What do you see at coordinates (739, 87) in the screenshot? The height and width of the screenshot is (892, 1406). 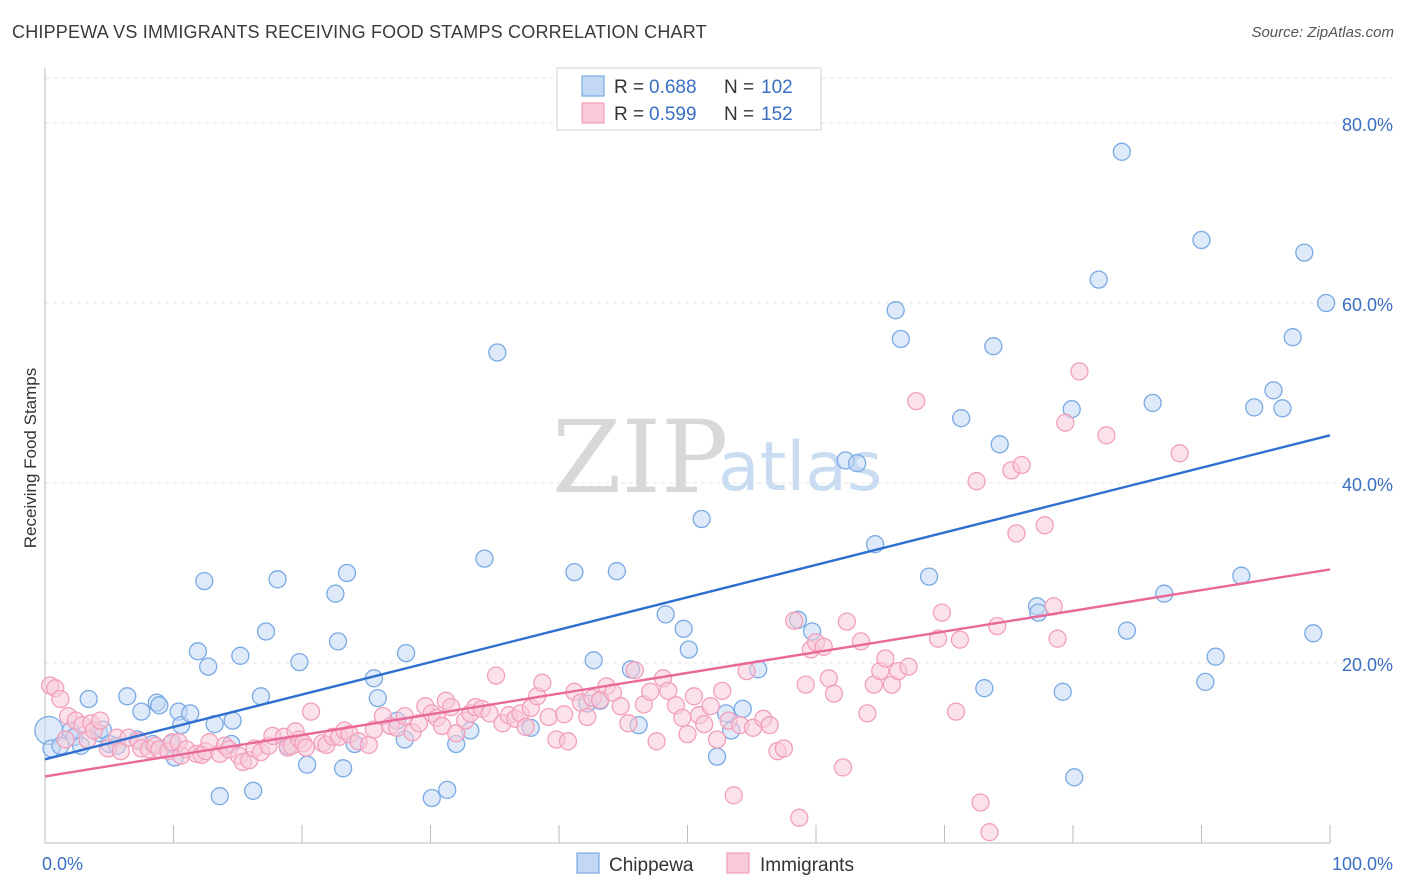 I see `legend-n-label-chippewa: N =` at bounding box center [739, 87].